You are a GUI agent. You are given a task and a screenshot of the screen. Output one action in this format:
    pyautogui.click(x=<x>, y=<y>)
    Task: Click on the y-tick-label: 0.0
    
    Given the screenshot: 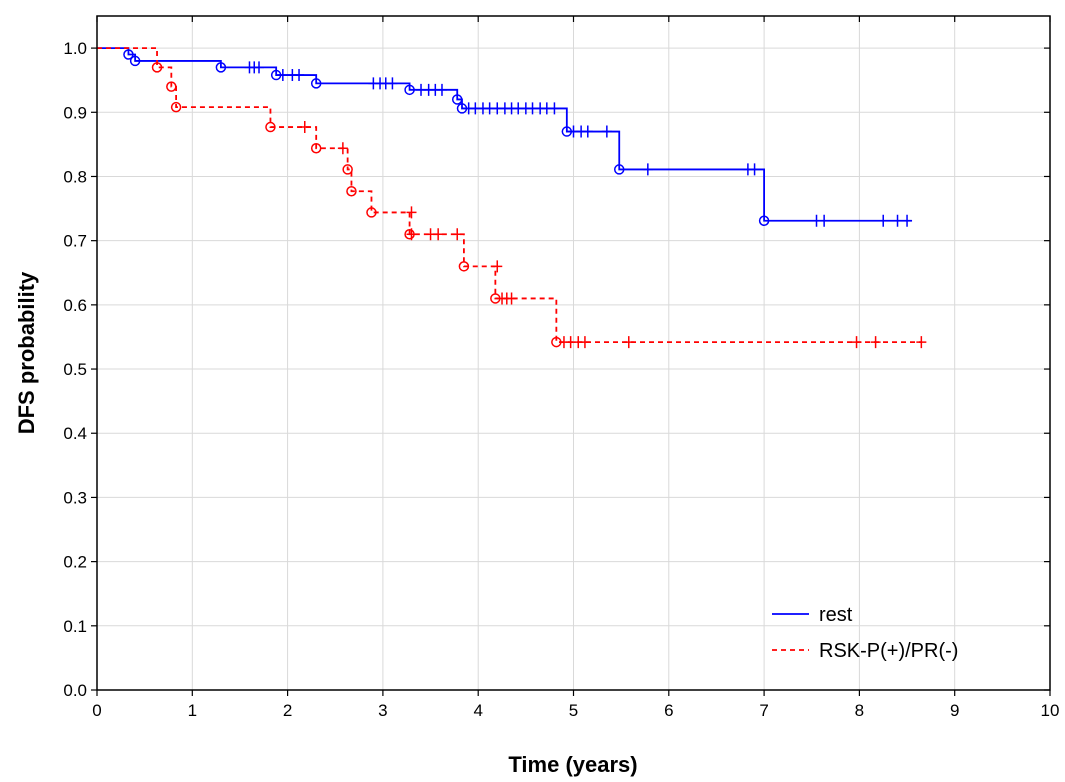 What is the action you would take?
    pyautogui.click(x=75, y=690)
    